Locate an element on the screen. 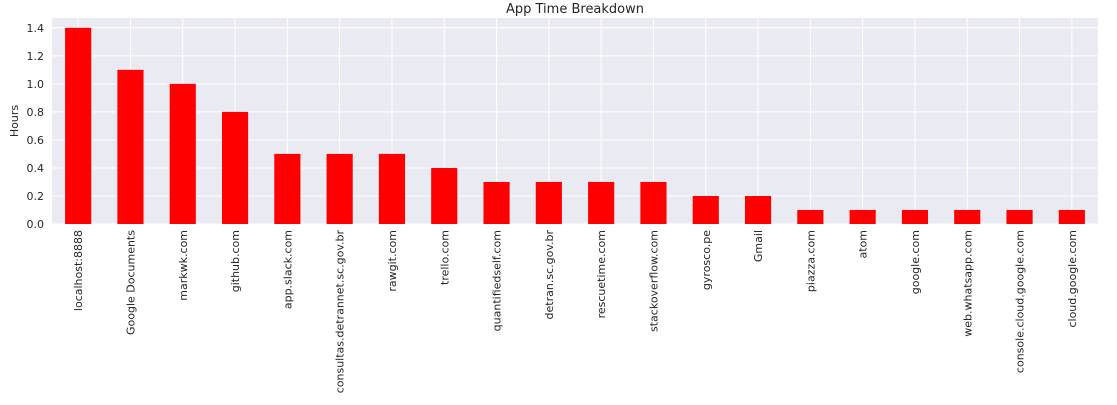 The height and width of the screenshot is (405, 1117). x-tick-label: quantifiedself.com is located at coordinates (497, 280).